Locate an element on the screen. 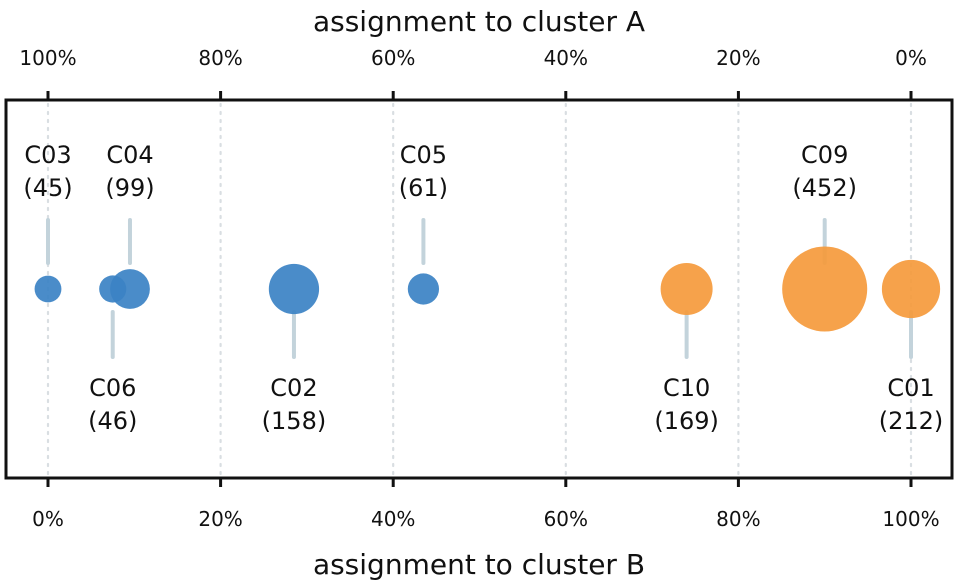 The width and height of the screenshot is (958, 586). point-id-c01: C01 is located at coordinates (910, 388).